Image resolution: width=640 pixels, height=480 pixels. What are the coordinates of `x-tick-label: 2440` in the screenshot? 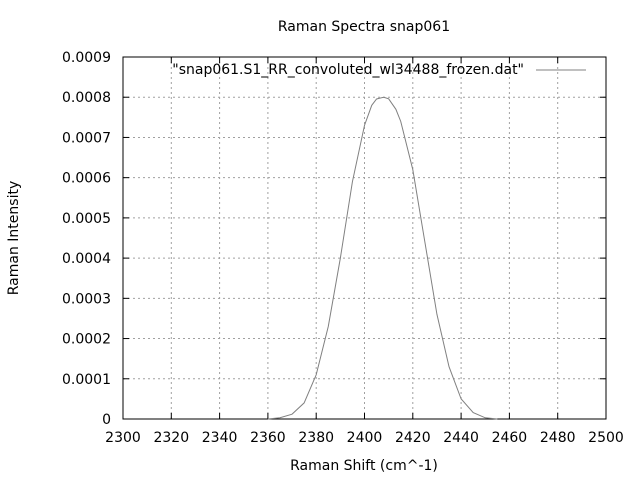 It's located at (461, 438).